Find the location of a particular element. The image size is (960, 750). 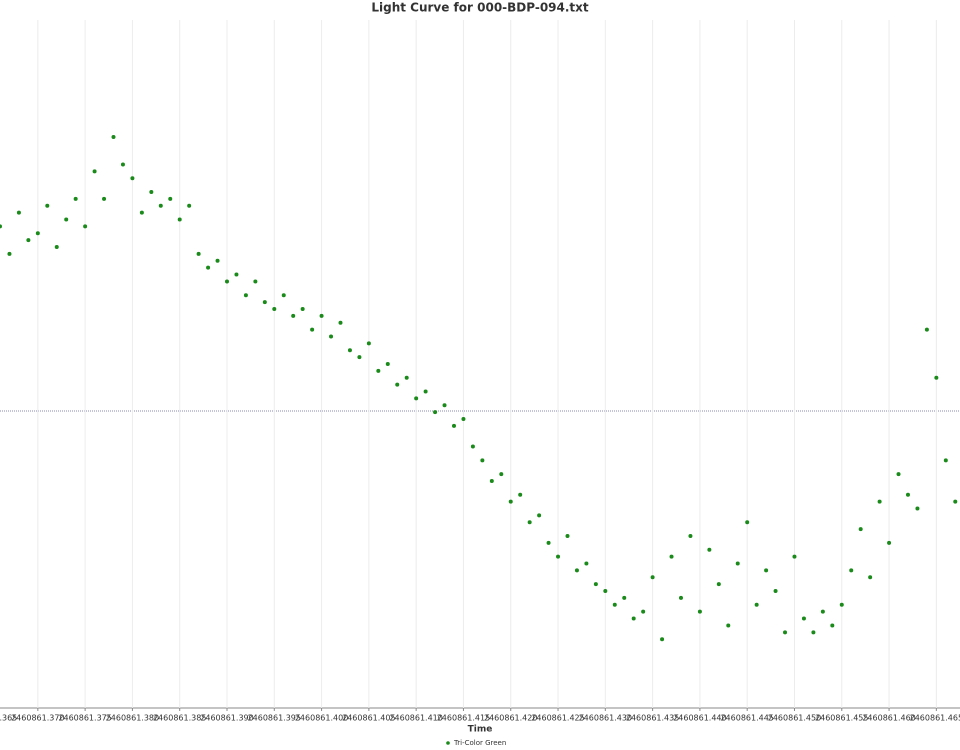

x-tick-label: 2460861.395 is located at coordinates (274, 718).